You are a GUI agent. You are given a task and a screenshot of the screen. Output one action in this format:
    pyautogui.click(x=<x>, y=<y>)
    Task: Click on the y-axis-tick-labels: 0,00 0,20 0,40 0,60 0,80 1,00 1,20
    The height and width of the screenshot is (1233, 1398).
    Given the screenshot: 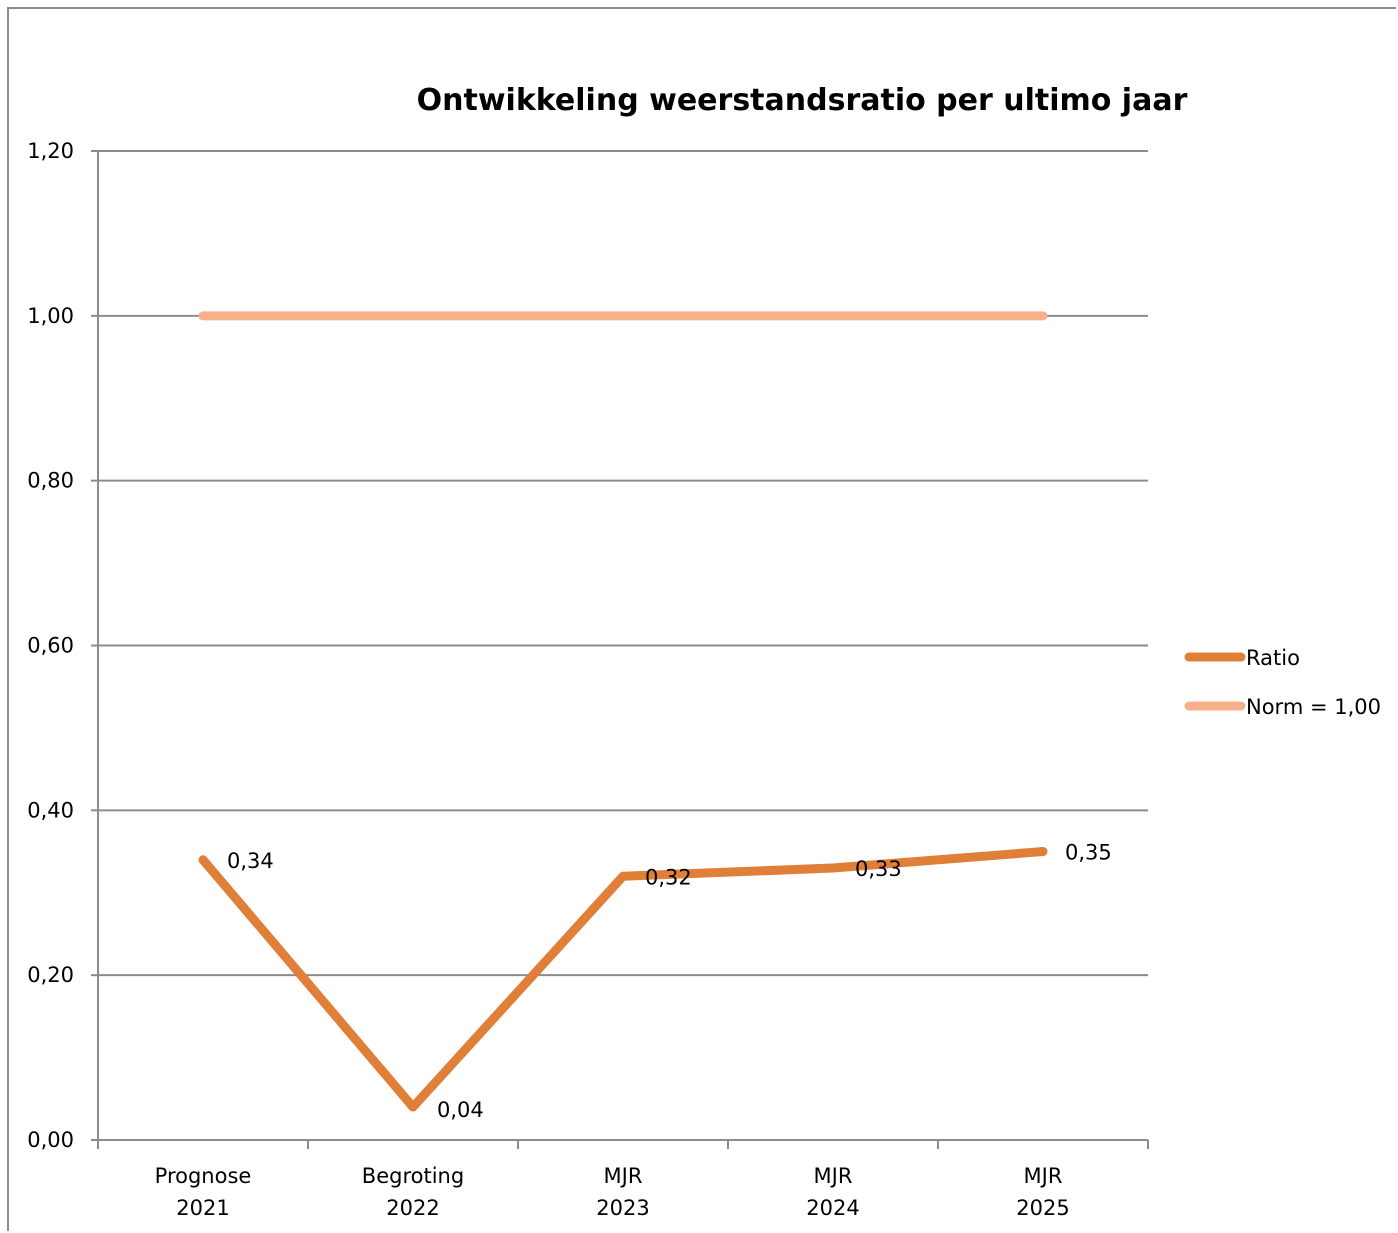 What is the action you would take?
    pyautogui.click(x=50, y=645)
    